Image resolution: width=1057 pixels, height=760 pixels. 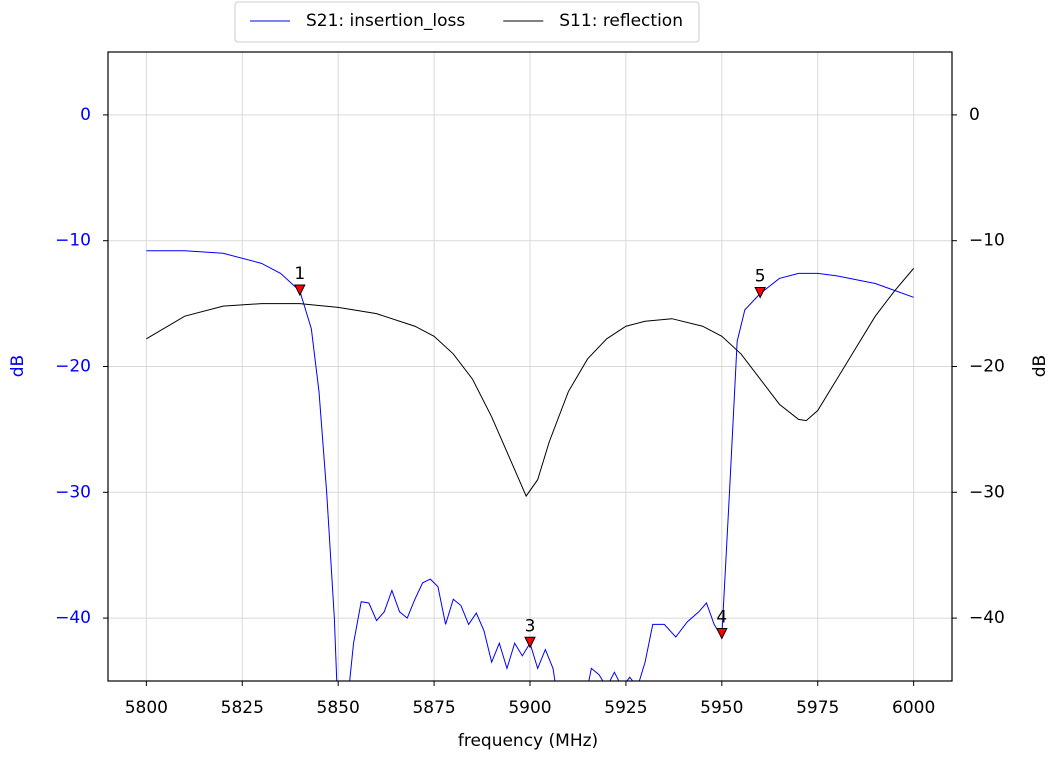 What do you see at coordinates (721, 617) in the screenshot?
I see `marker-label: 4` at bounding box center [721, 617].